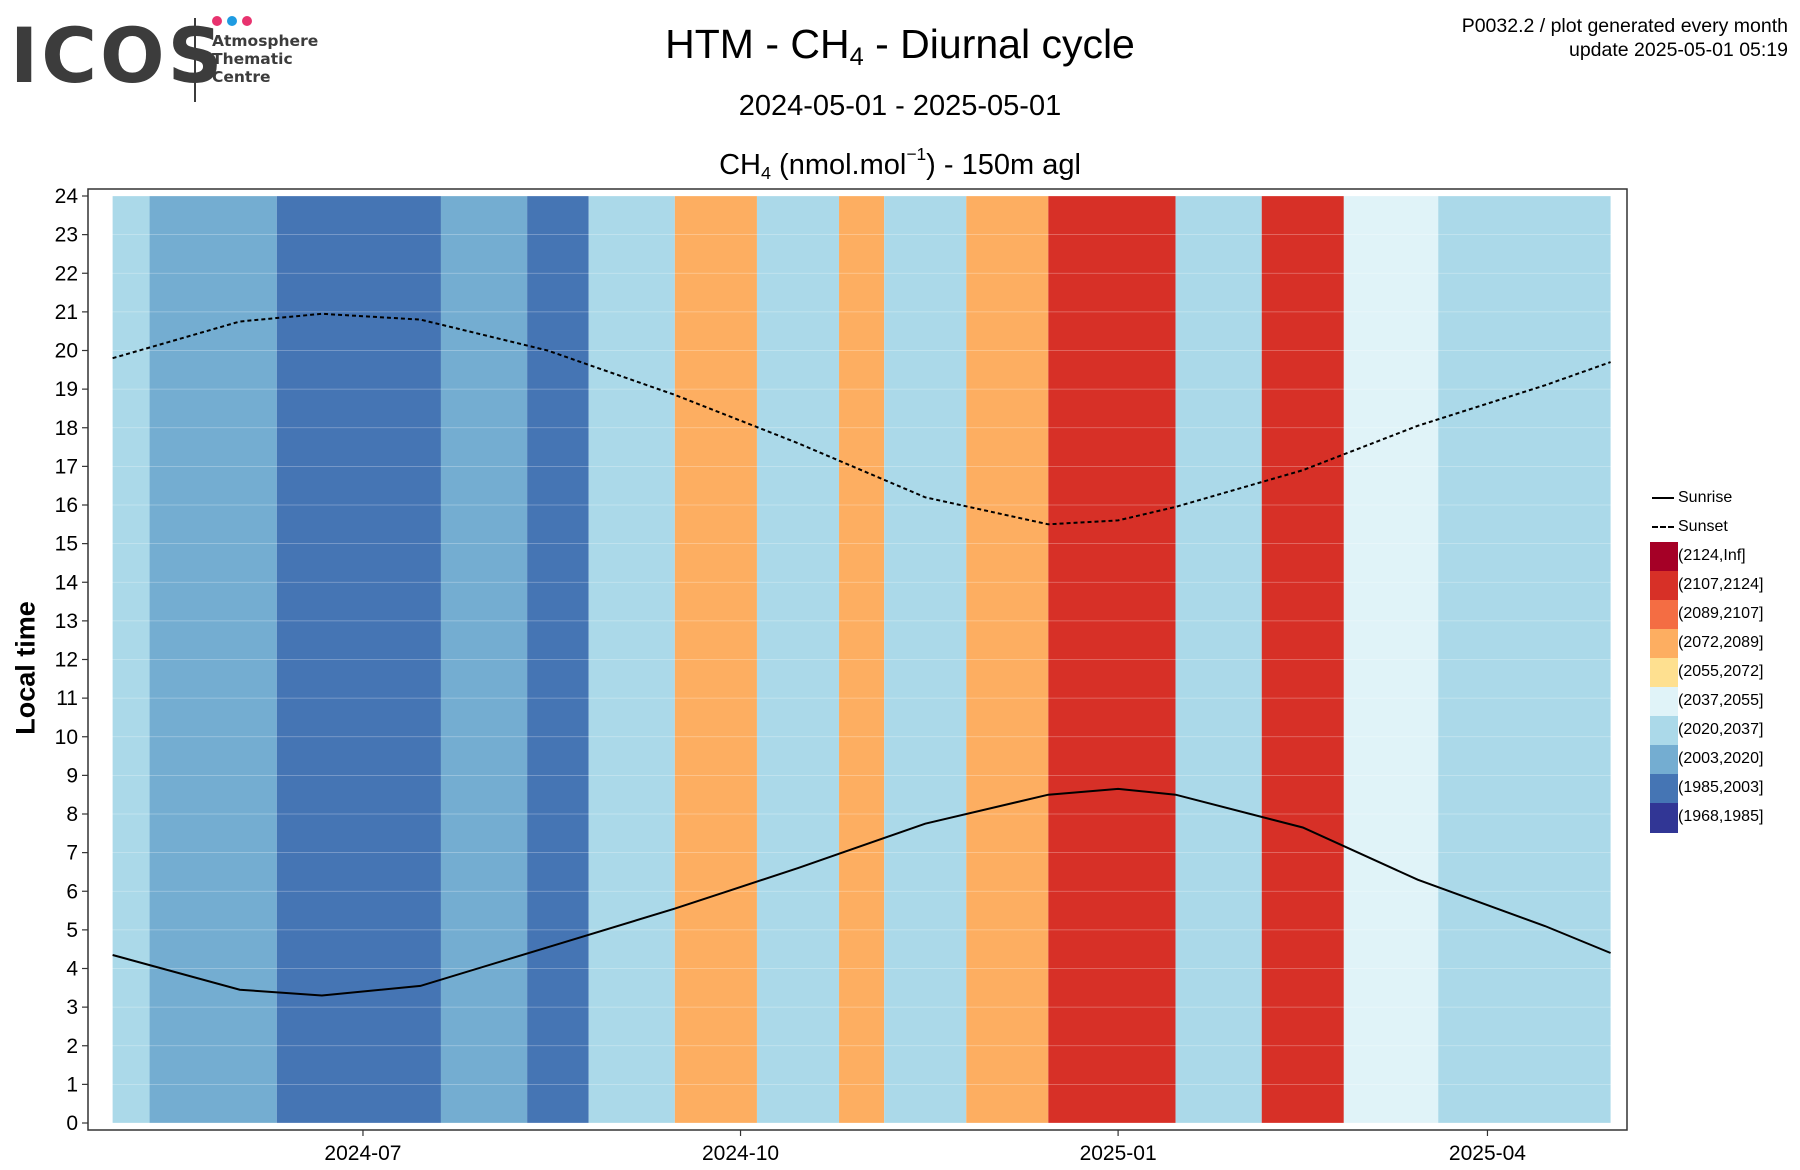 This screenshot has height=1170, width=1800. Describe the element at coordinates (1721, 816) in the screenshot. I see `legend-label: (1968,1985]` at that location.